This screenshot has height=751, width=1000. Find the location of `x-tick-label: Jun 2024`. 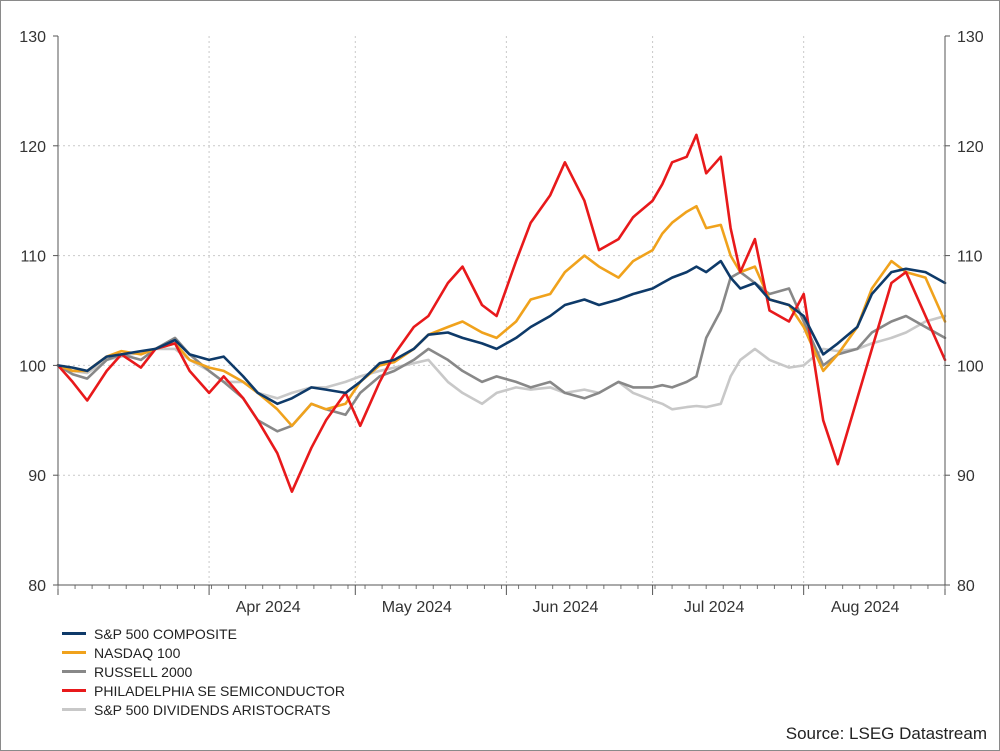

x-tick-label: Jun 2024 is located at coordinates (566, 607).